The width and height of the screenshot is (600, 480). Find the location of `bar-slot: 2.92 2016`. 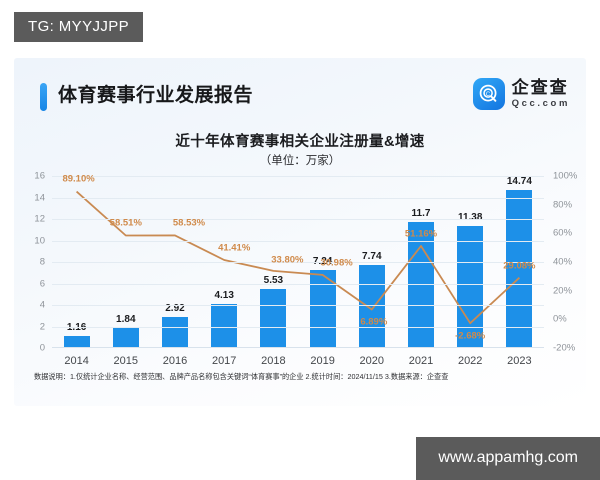

bar-slot: 2.92 2016 is located at coordinates (174, 271).